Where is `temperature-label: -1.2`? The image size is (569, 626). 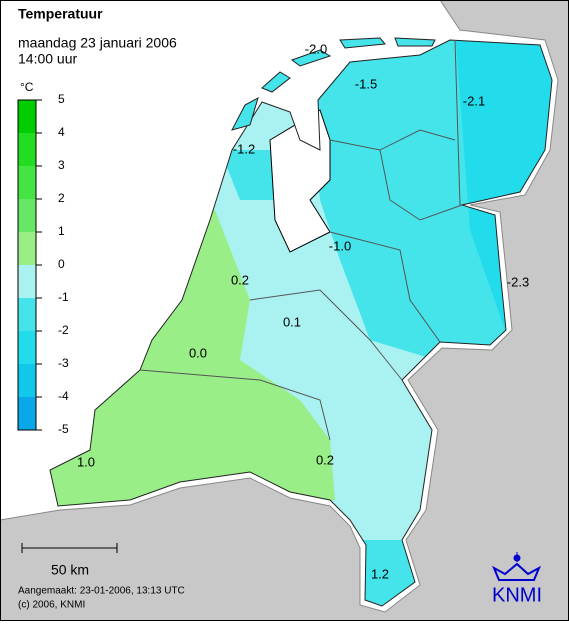 temperature-label: -1.2 is located at coordinates (244, 148).